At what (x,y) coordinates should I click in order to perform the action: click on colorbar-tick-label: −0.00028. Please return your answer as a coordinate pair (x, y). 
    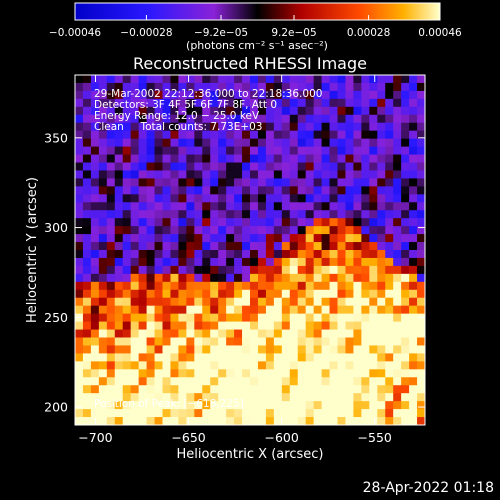
    Looking at the image, I should click on (146, 33).